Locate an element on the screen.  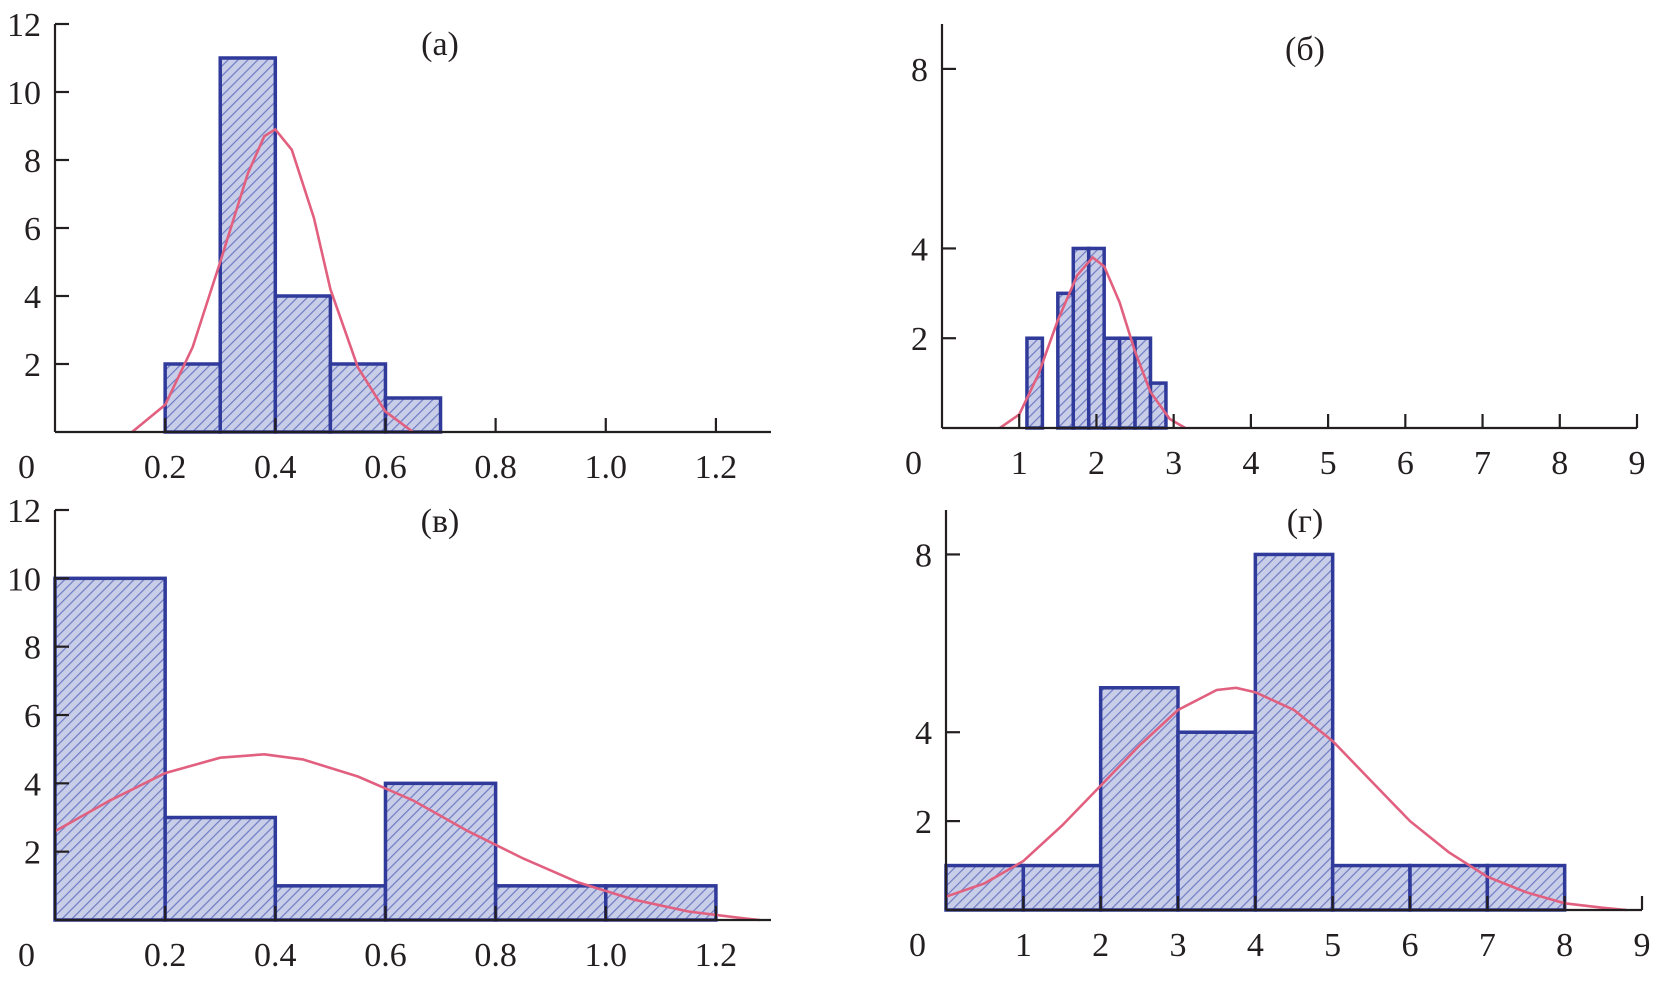
panel-label: (б) is located at coordinates (1305, 49).